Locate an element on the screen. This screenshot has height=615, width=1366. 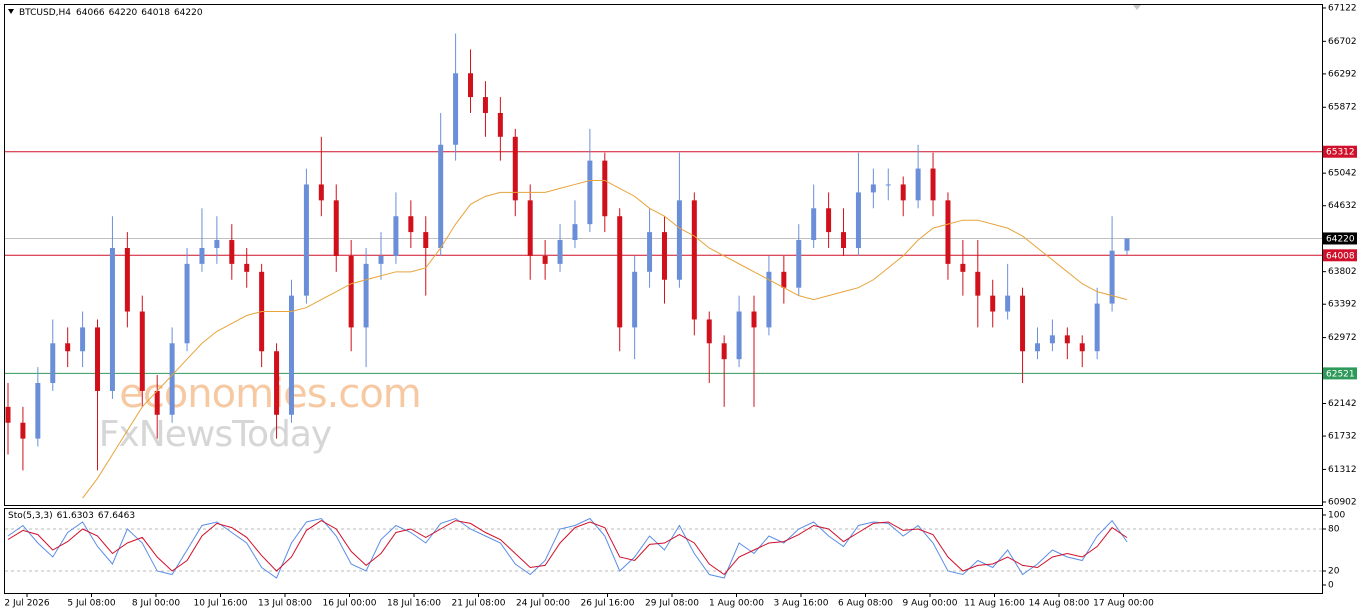
x-tick-label: 6 Aug 08:00 is located at coordinates (865, 604).